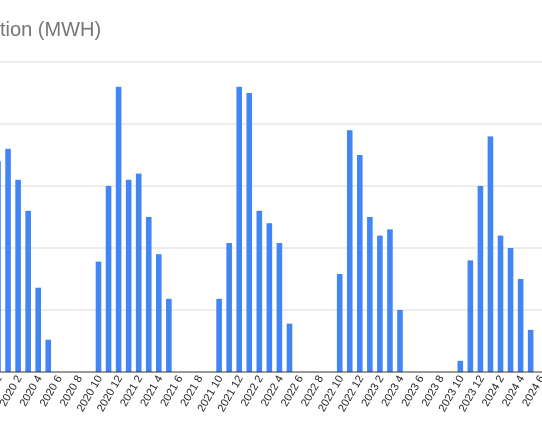 The image size is (542, 442). Describe the element at coordinates (51, 30) in the screenshot. I see `chart-title: tion (MWH)` at that location.